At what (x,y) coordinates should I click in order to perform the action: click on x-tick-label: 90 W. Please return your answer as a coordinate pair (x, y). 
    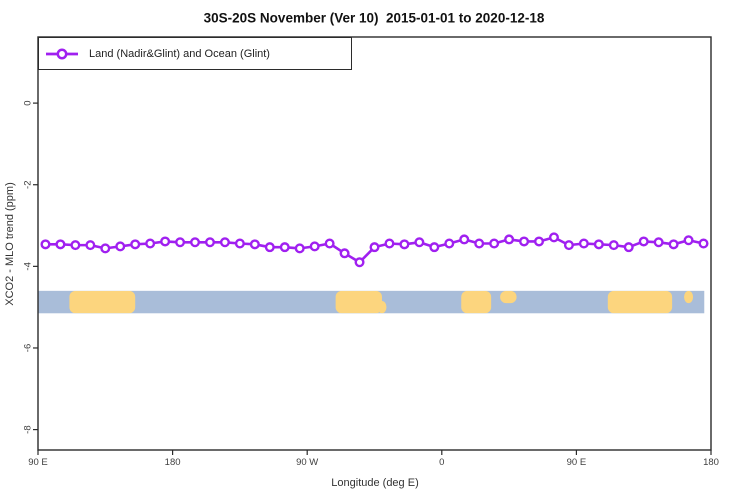
    Looking at the image, I should click on (307, 462).